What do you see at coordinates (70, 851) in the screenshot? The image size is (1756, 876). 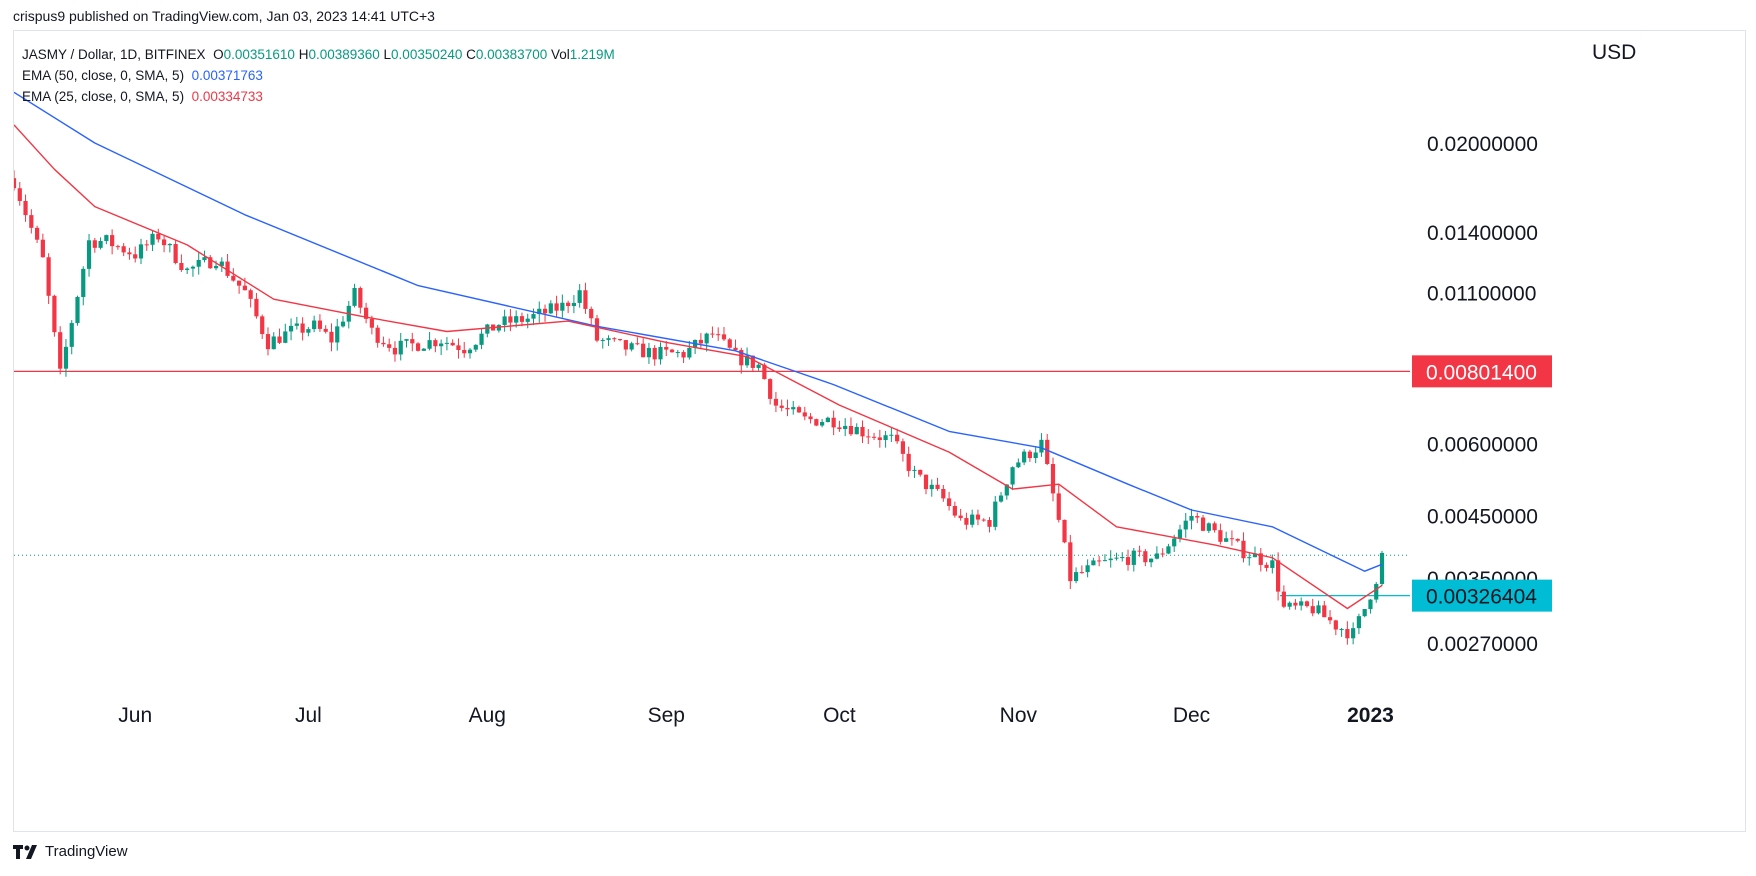 I see `footer-brand: TradingView` at bounding box center [70, 851].